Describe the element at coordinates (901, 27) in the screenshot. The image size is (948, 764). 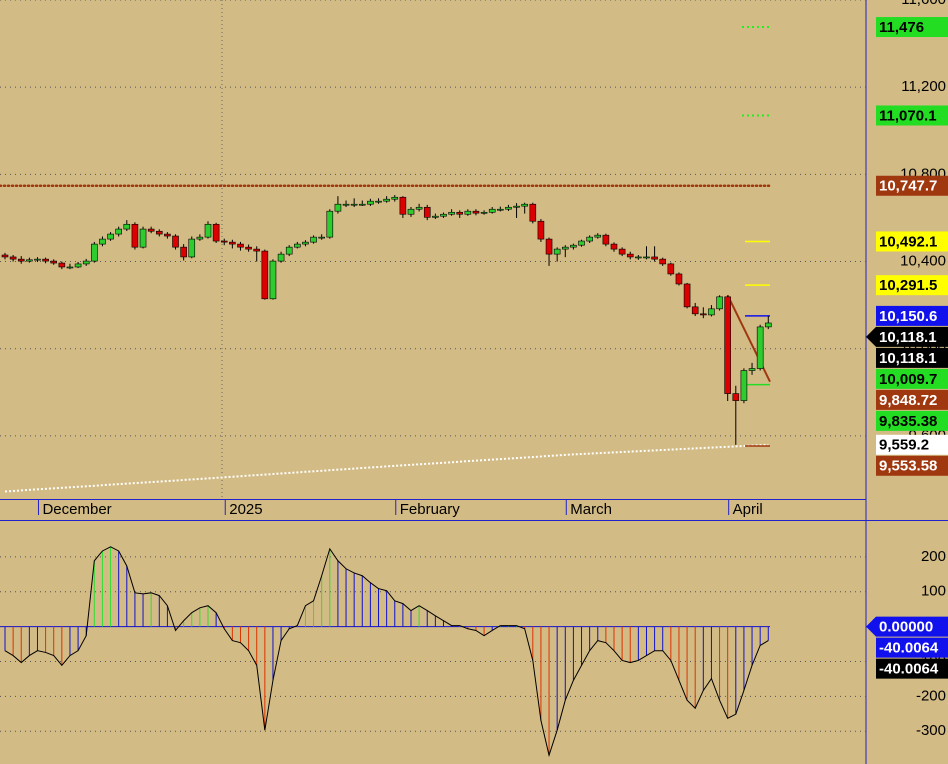
I see `tag-label: 11,476` at that location.